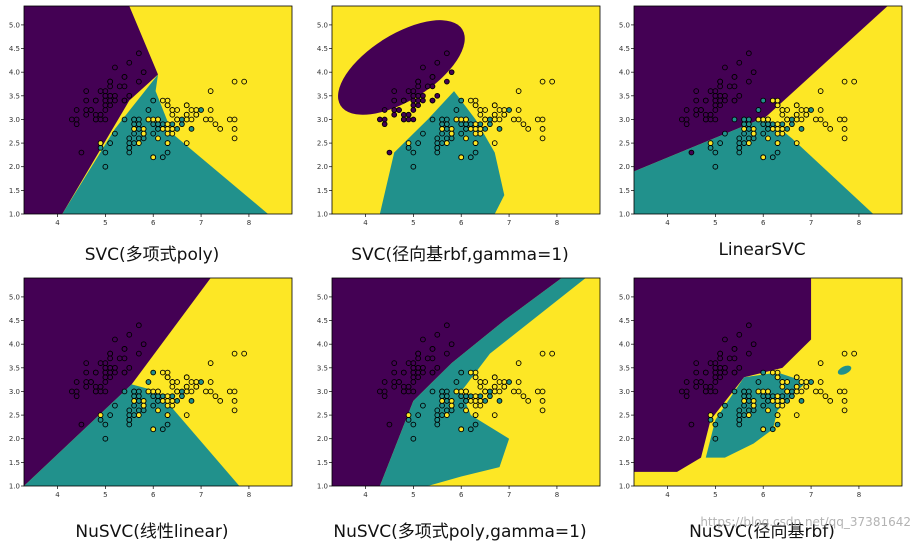  What do you see at coordinates (624, 439) in the screenshot?
I see `y-tick-label: 2.0` at bounding box center [624, 439].